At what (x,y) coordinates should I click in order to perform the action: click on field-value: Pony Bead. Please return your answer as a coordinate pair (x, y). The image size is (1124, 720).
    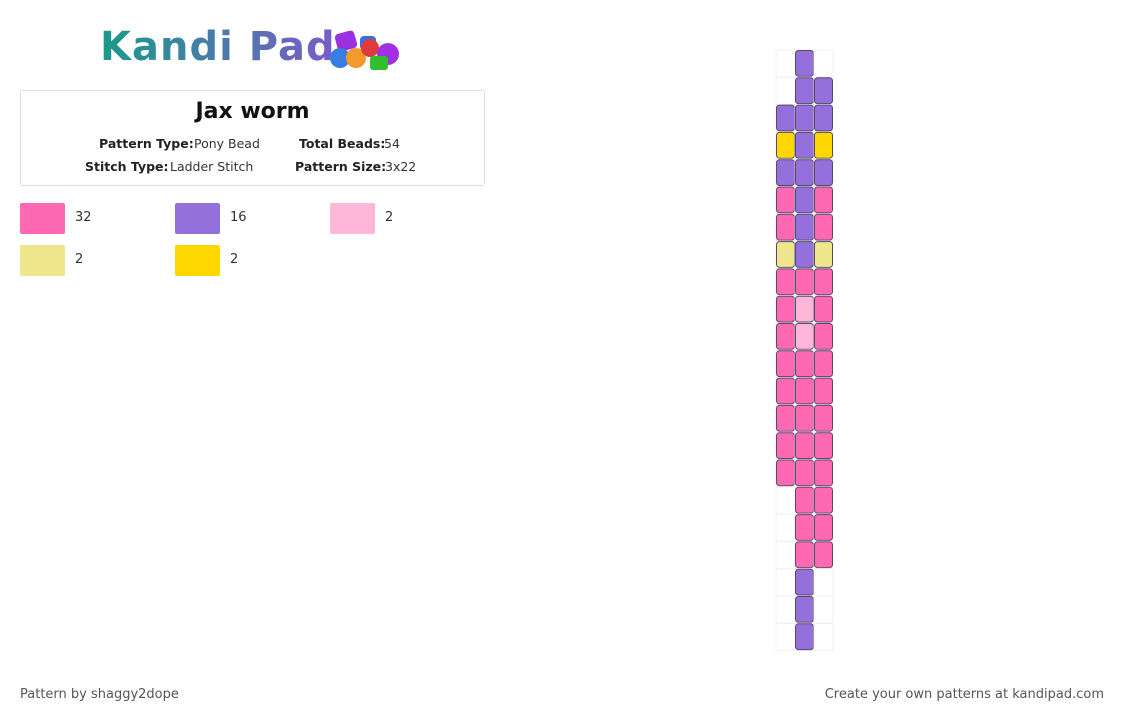
    Looking at the image, I should click on (227, 143).